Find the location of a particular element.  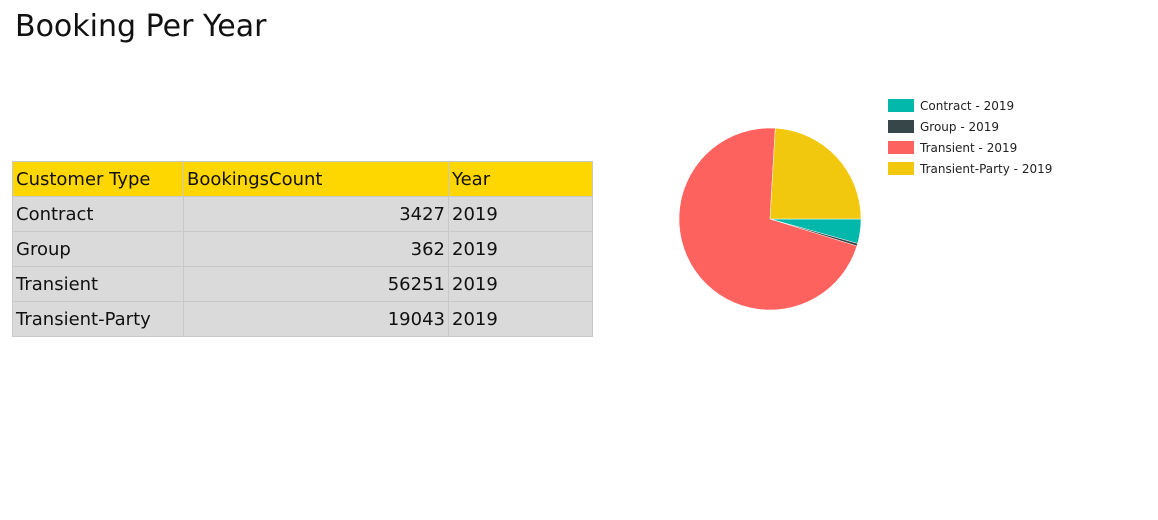

page-title: Booking Per Year is located at coordinates (141, 26).